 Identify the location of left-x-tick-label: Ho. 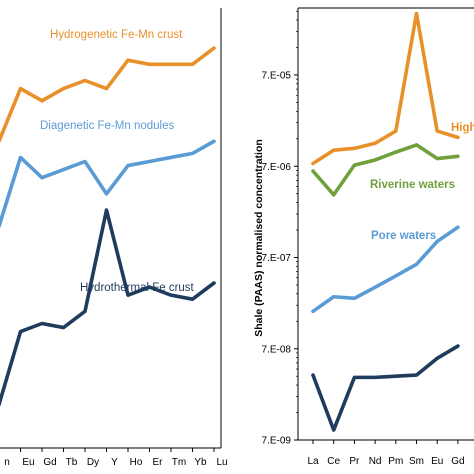
(136, 462).